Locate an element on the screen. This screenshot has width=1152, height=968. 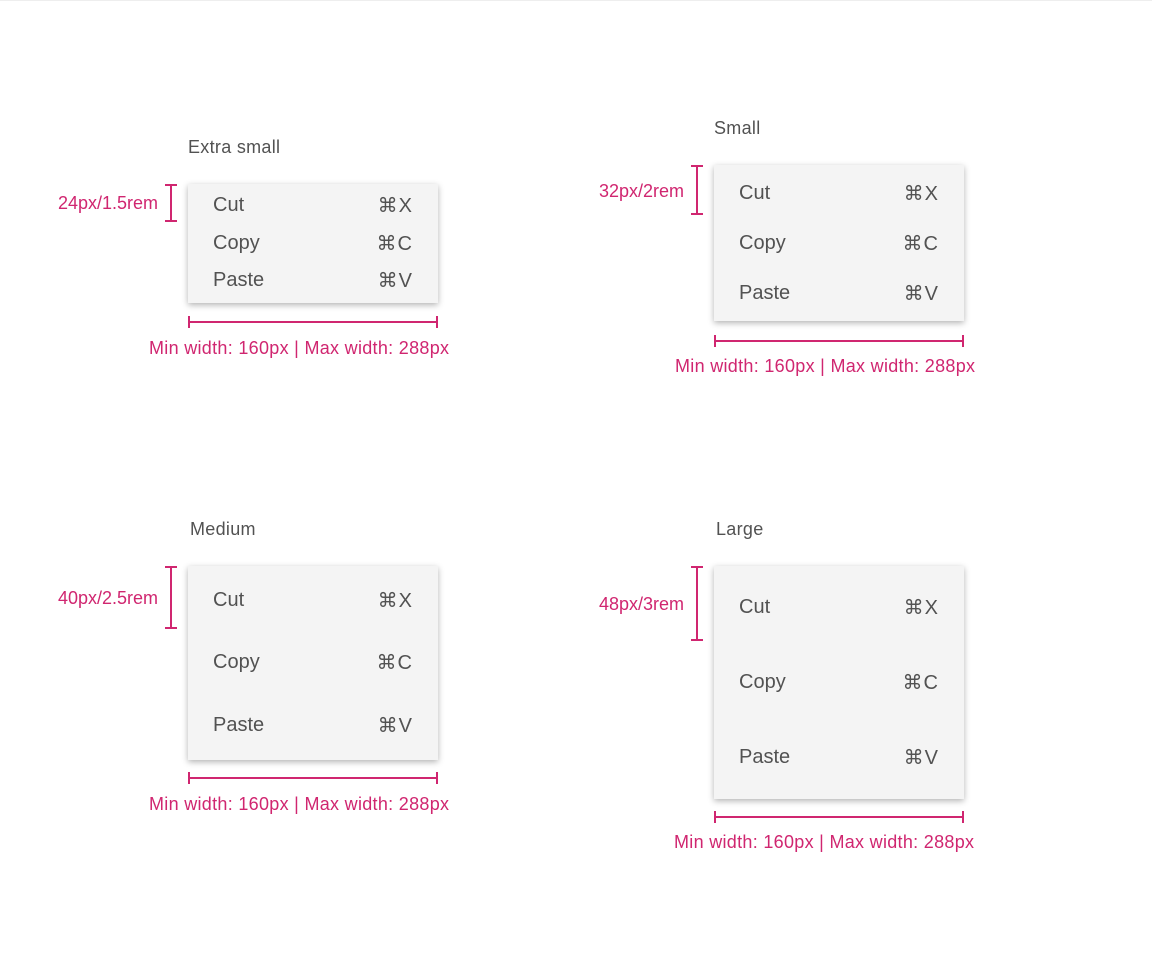
size-title: Large is located at coordinates (740, 529).